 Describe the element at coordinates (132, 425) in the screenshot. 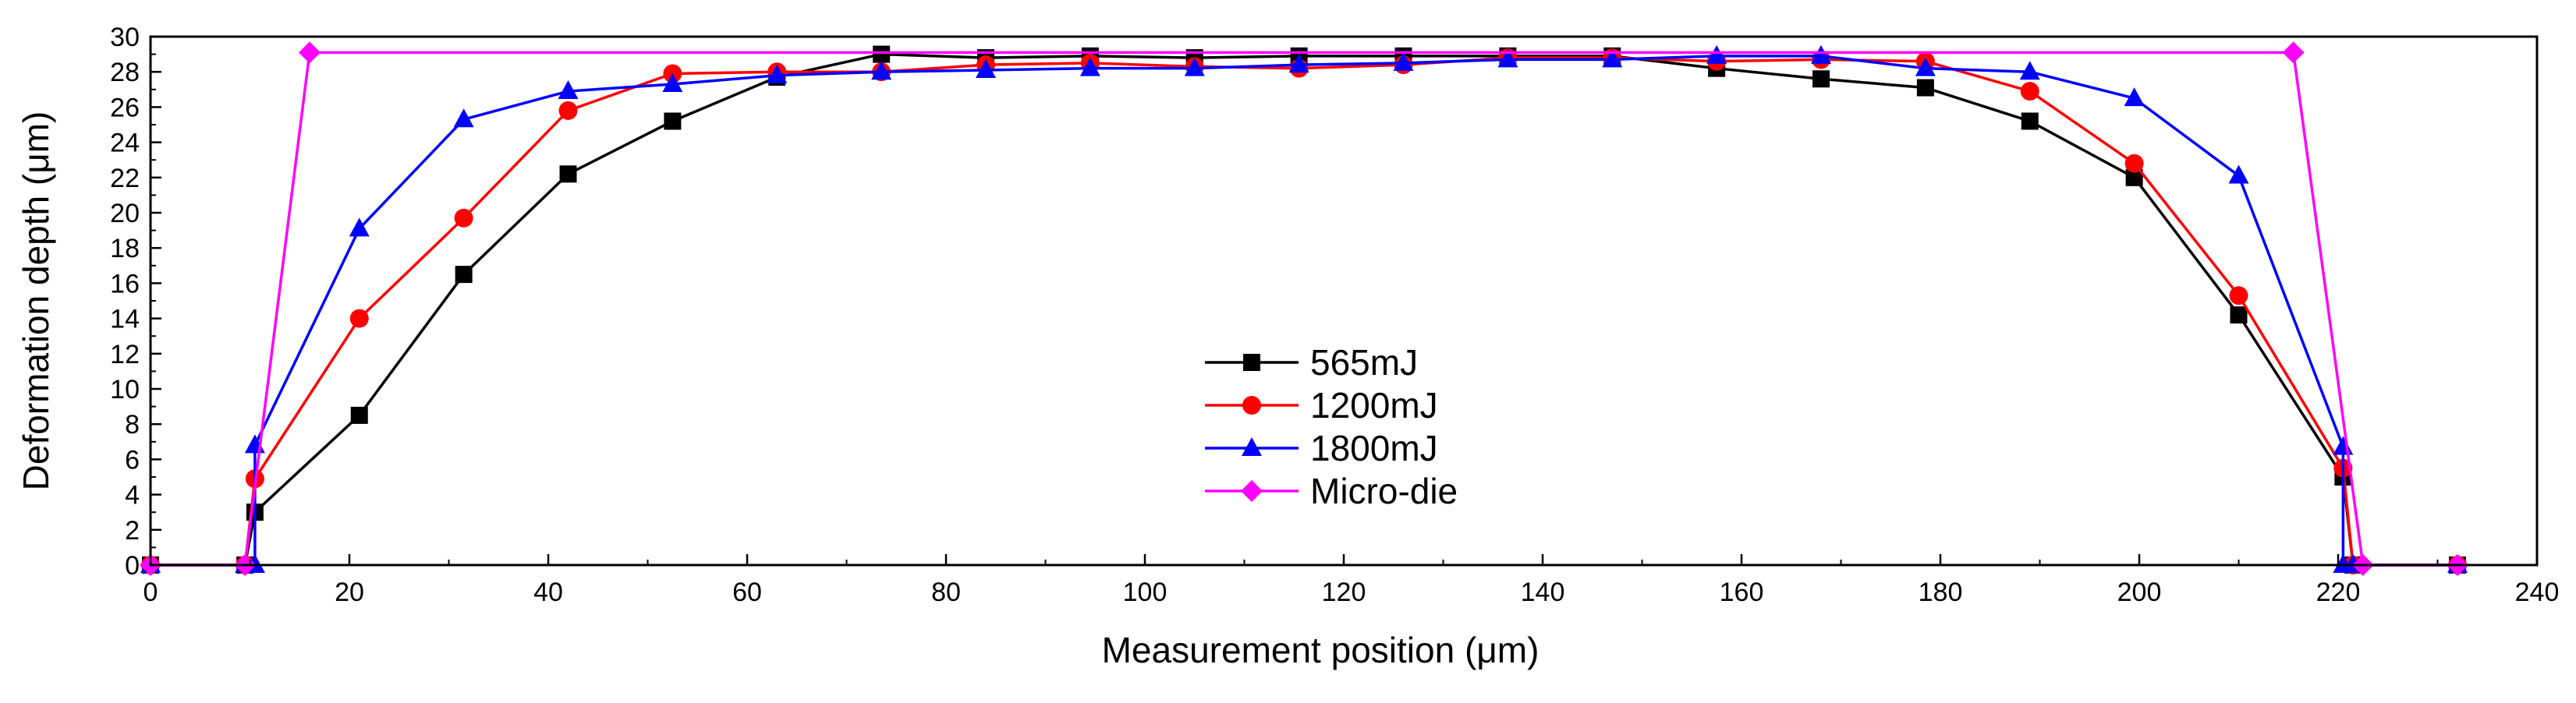

I see `y-tick-label: 8` at that location.